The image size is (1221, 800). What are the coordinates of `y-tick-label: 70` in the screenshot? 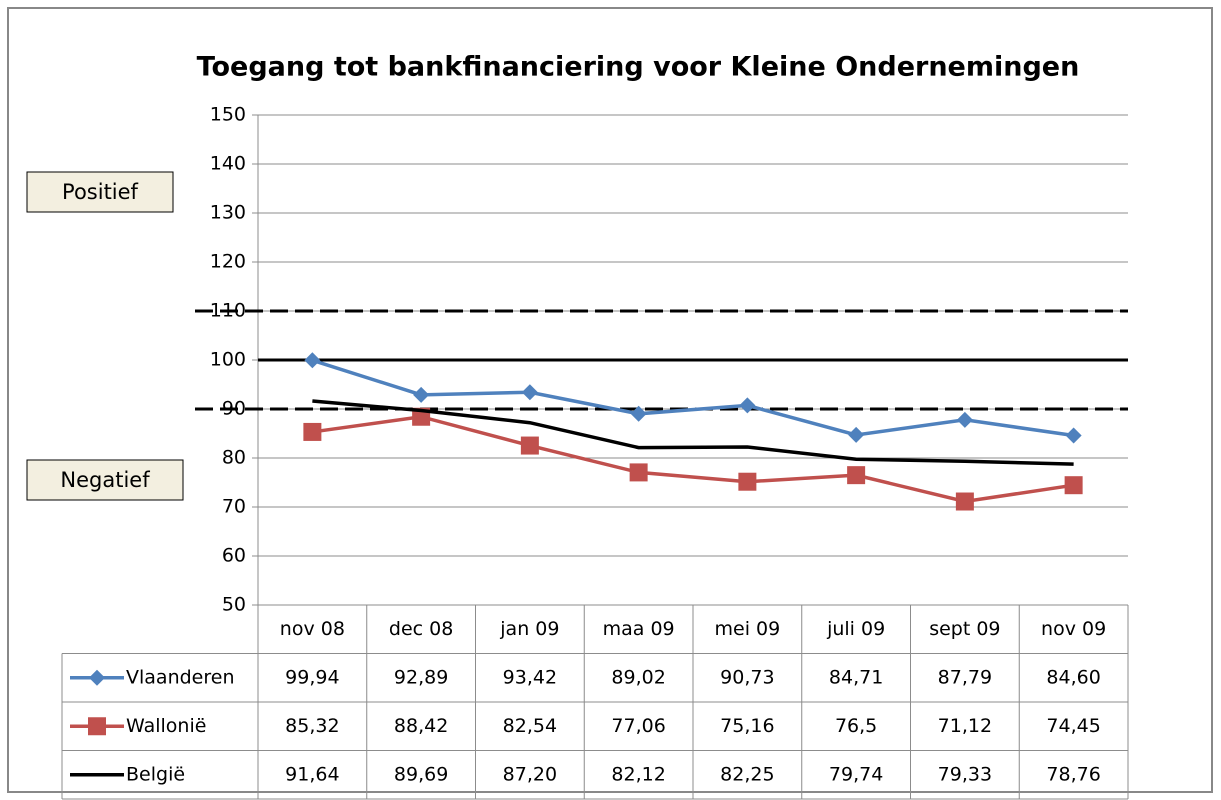 It's located at (234, 507).